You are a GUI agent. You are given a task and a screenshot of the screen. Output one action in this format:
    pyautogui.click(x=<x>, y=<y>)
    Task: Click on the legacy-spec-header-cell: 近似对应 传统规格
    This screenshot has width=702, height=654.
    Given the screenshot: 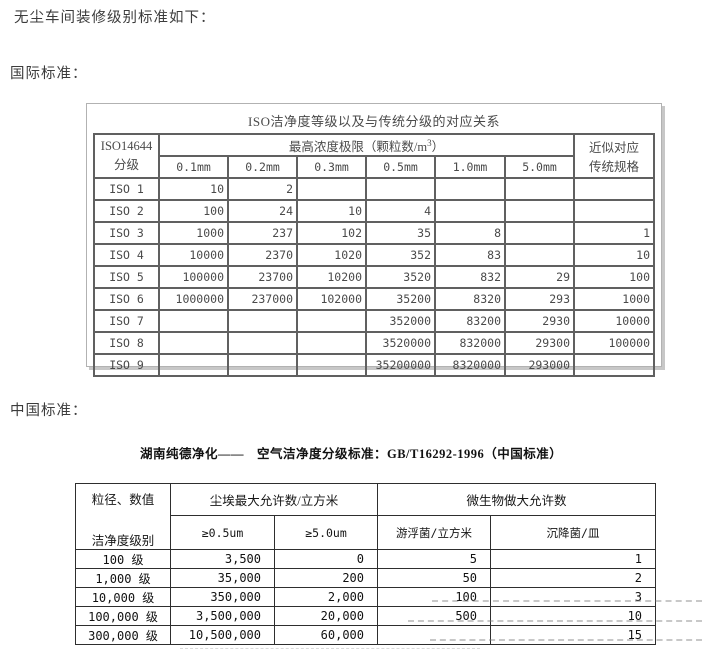 What is the action you would take?
    pyautogui.click(x=614, y=156)
    